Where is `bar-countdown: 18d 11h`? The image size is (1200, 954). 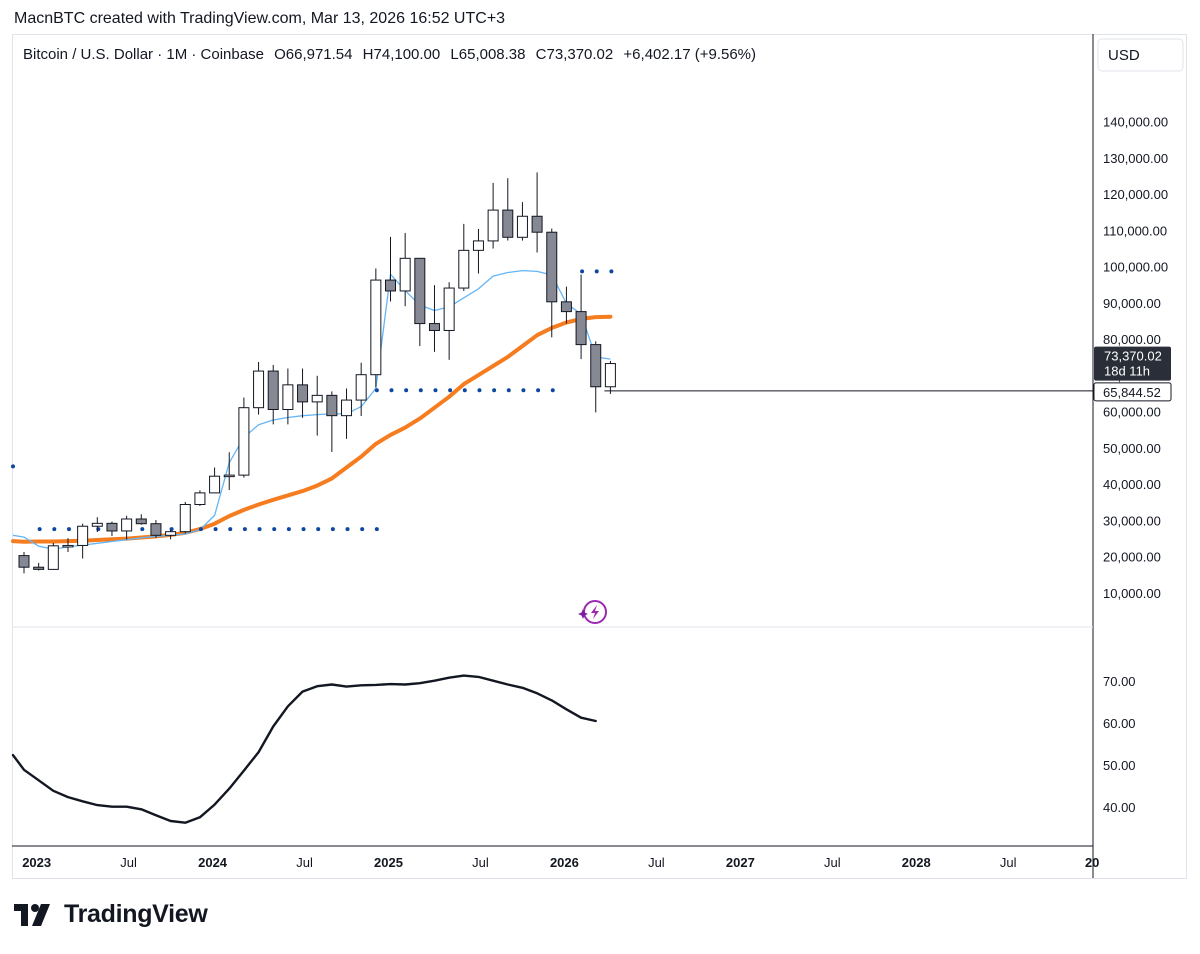 bar-countdown: 18d 11h is located at coordinates (1127, 371).